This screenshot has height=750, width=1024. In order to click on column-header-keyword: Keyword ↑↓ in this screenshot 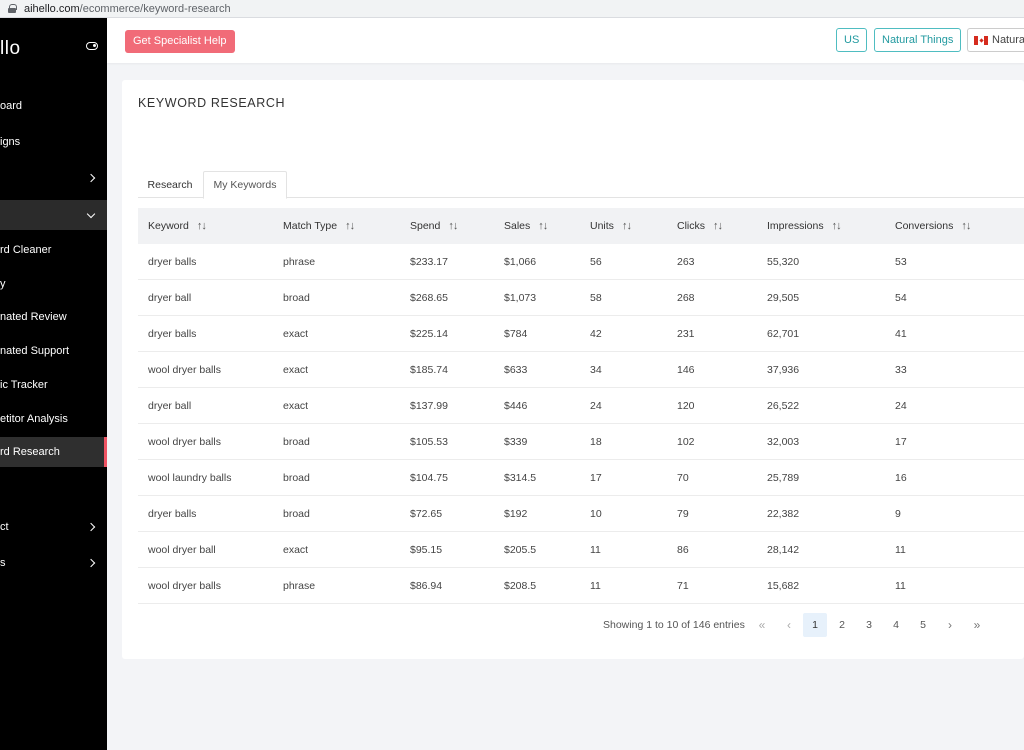, I will do `click(177, 226)`.